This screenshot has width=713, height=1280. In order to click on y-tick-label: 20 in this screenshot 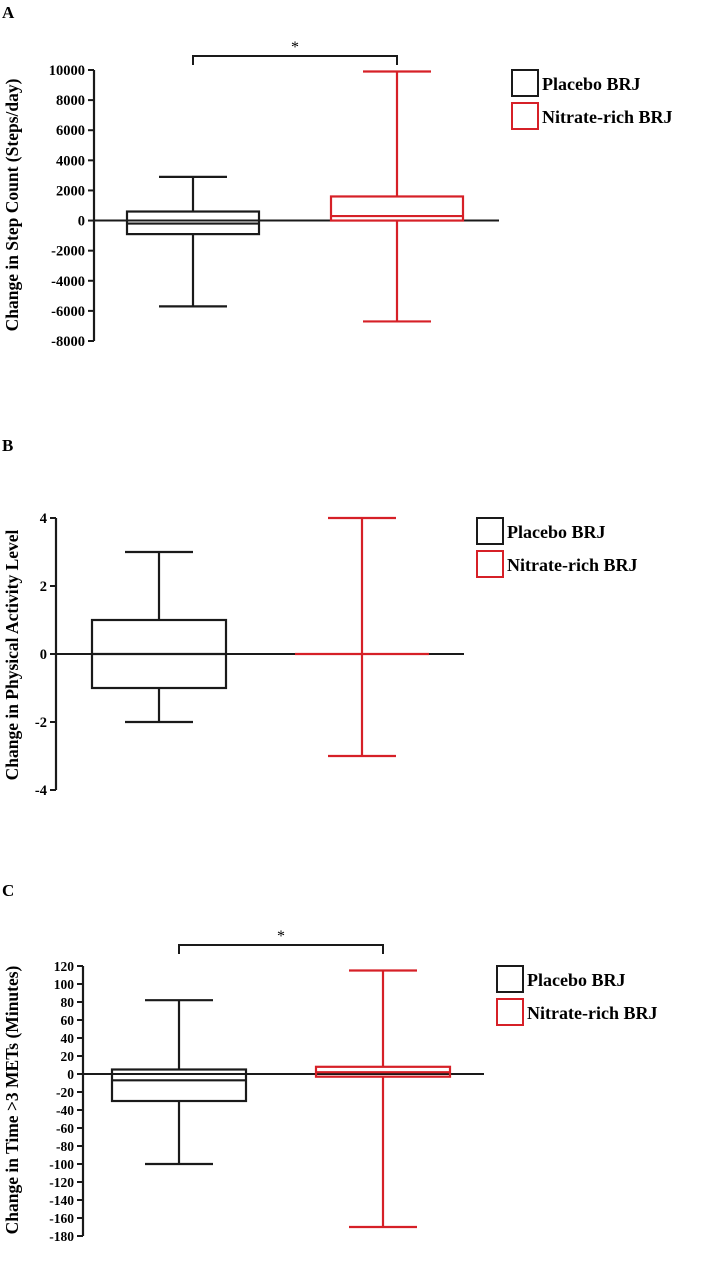, I will do `click(68, 1056)`.